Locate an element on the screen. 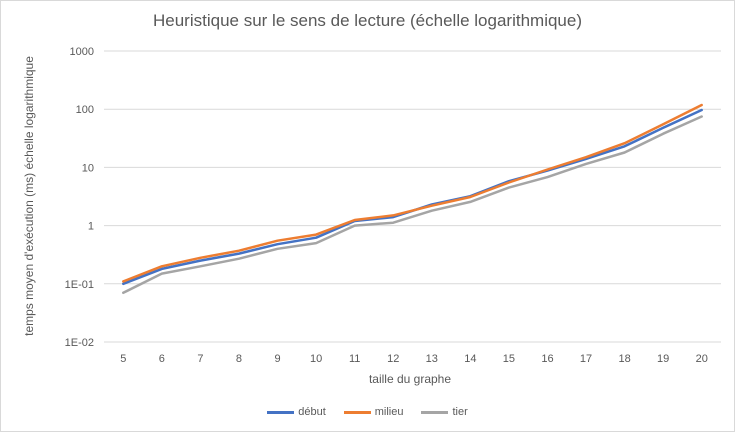  x-tick-label: 13 is located at coordinates (432, 359).